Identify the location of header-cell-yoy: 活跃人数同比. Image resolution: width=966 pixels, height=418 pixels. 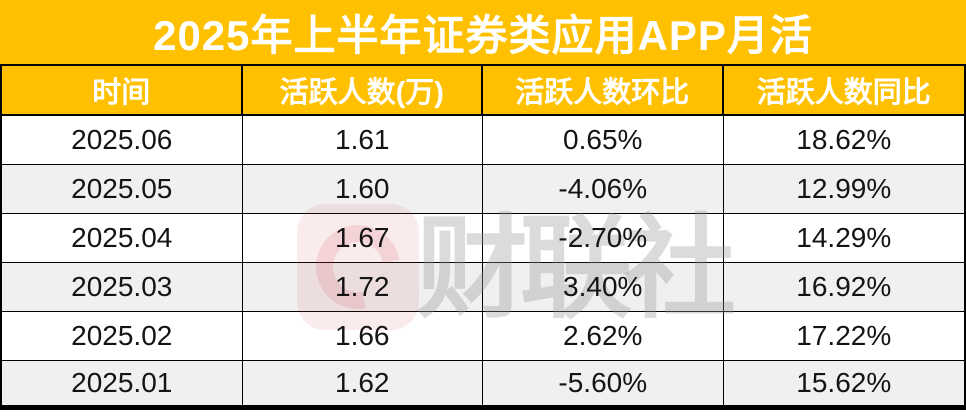
(843, 93).